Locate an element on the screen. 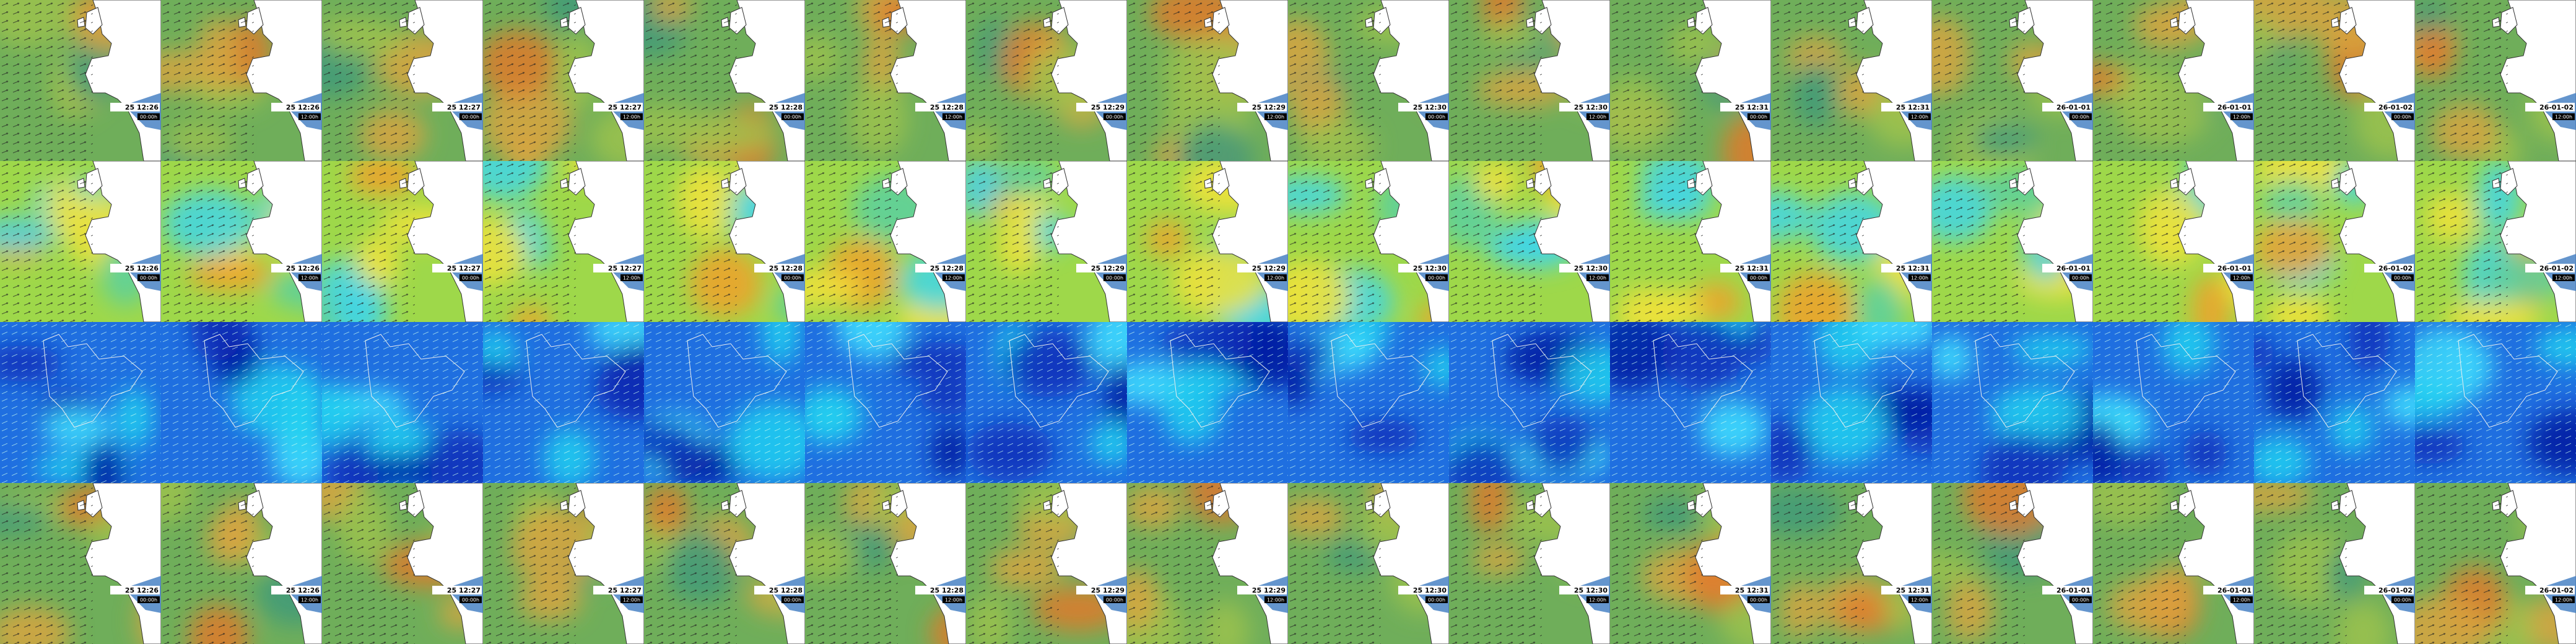 The image size is (2576, 644). date-label: 25 12:27 is located at coordinates (464, 107).